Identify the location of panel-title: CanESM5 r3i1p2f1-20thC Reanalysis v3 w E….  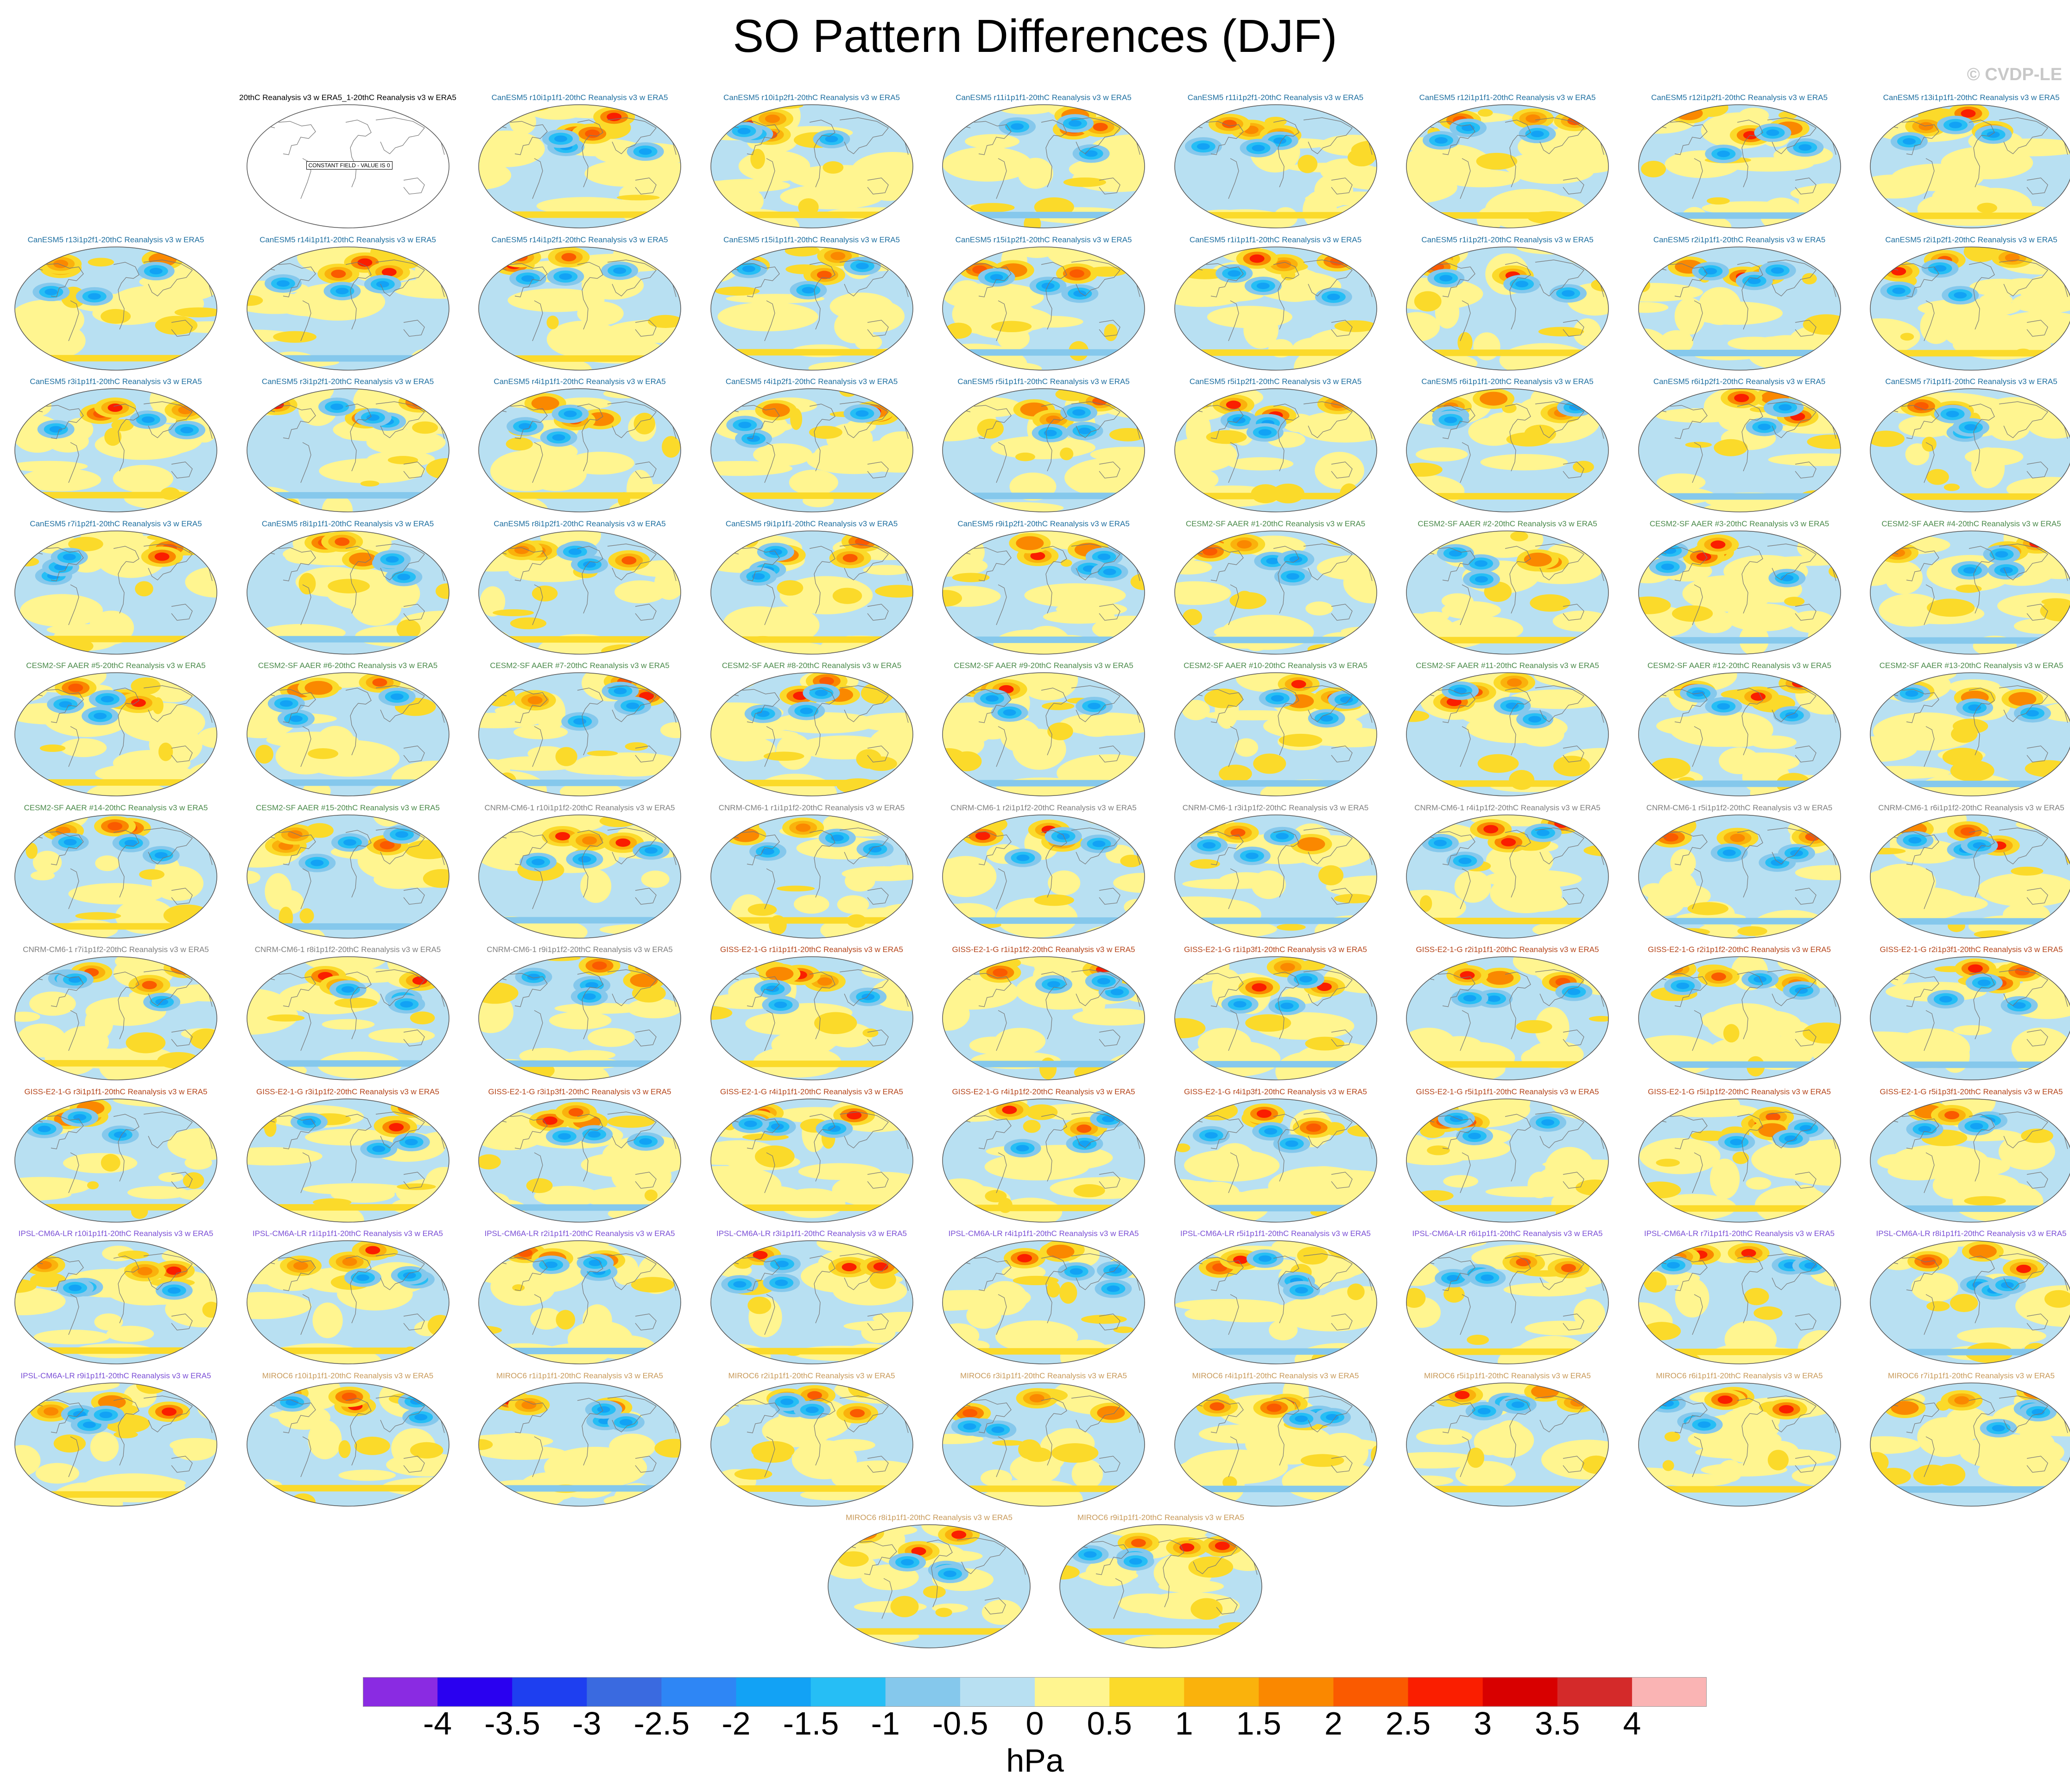
(347, 381).